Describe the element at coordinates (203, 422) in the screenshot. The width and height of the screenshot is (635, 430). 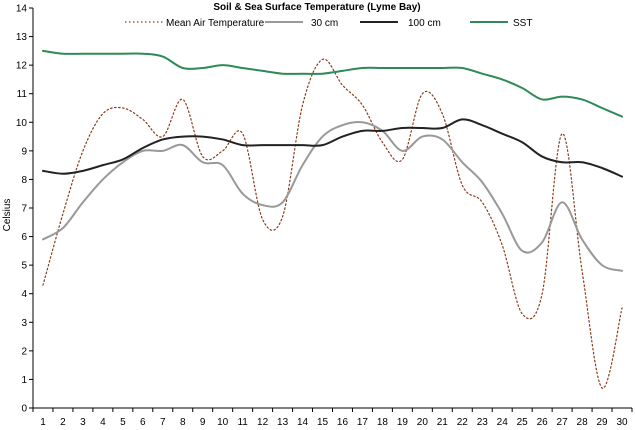
I see `x-tick-label: 9` at that location.